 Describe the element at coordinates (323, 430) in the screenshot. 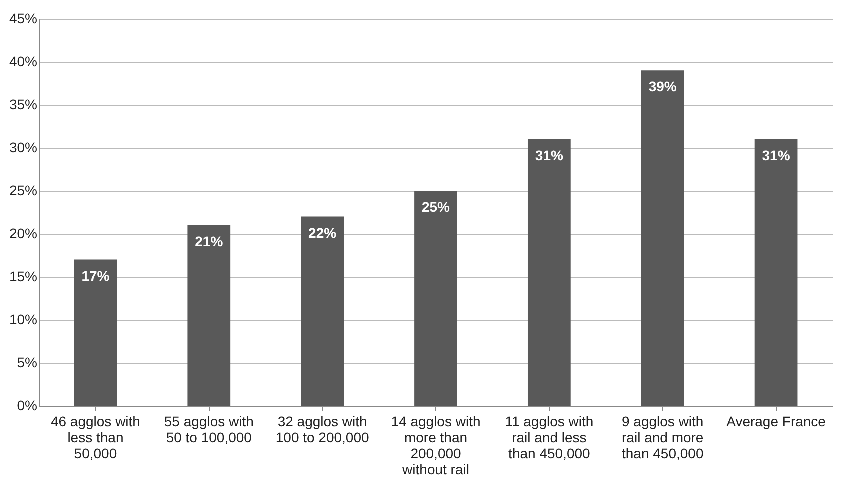

I see `x-tick-label: 32 agglos with 100 to 200,000` at that location.